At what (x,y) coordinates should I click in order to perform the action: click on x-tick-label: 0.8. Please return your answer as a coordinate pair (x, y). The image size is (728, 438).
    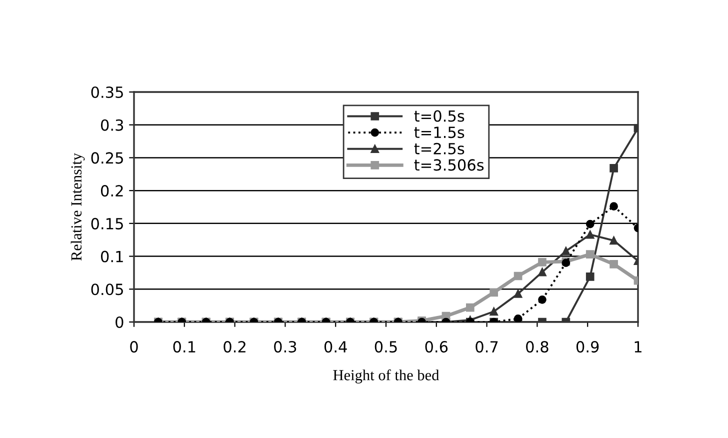
    Looking at the image, I should click on (537, 347).